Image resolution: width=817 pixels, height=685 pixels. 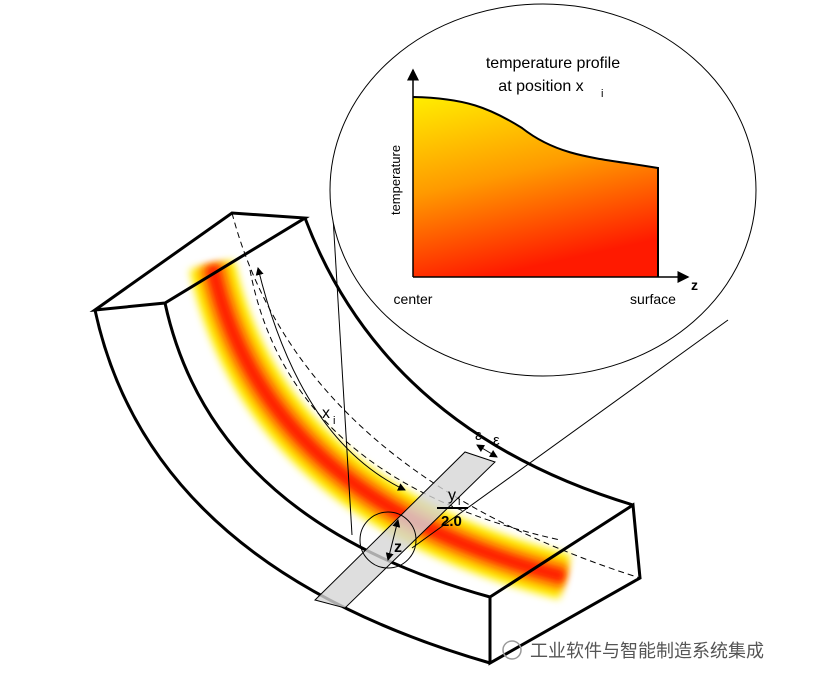 What do you see at coordinates (326, 413) in the screenshot?
I see `arc-label: x` at bounding box center [326, 413].